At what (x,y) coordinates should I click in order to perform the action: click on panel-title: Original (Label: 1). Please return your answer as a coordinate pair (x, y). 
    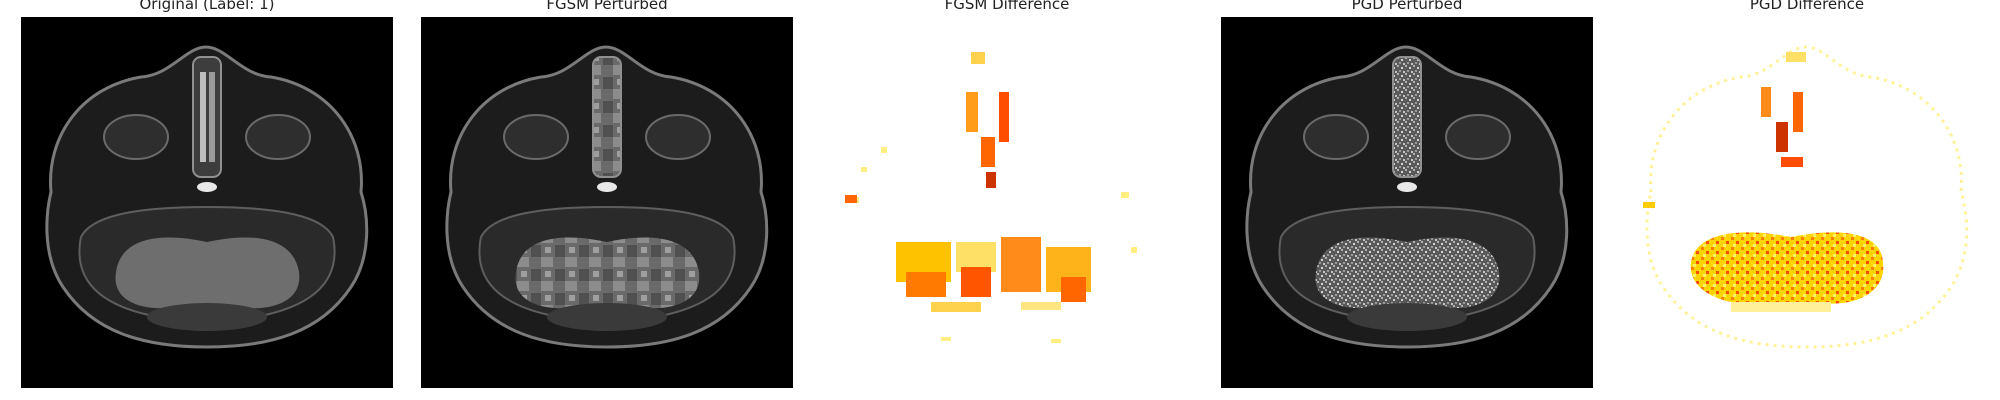
    Looking at the image, I should click on (207, 6).